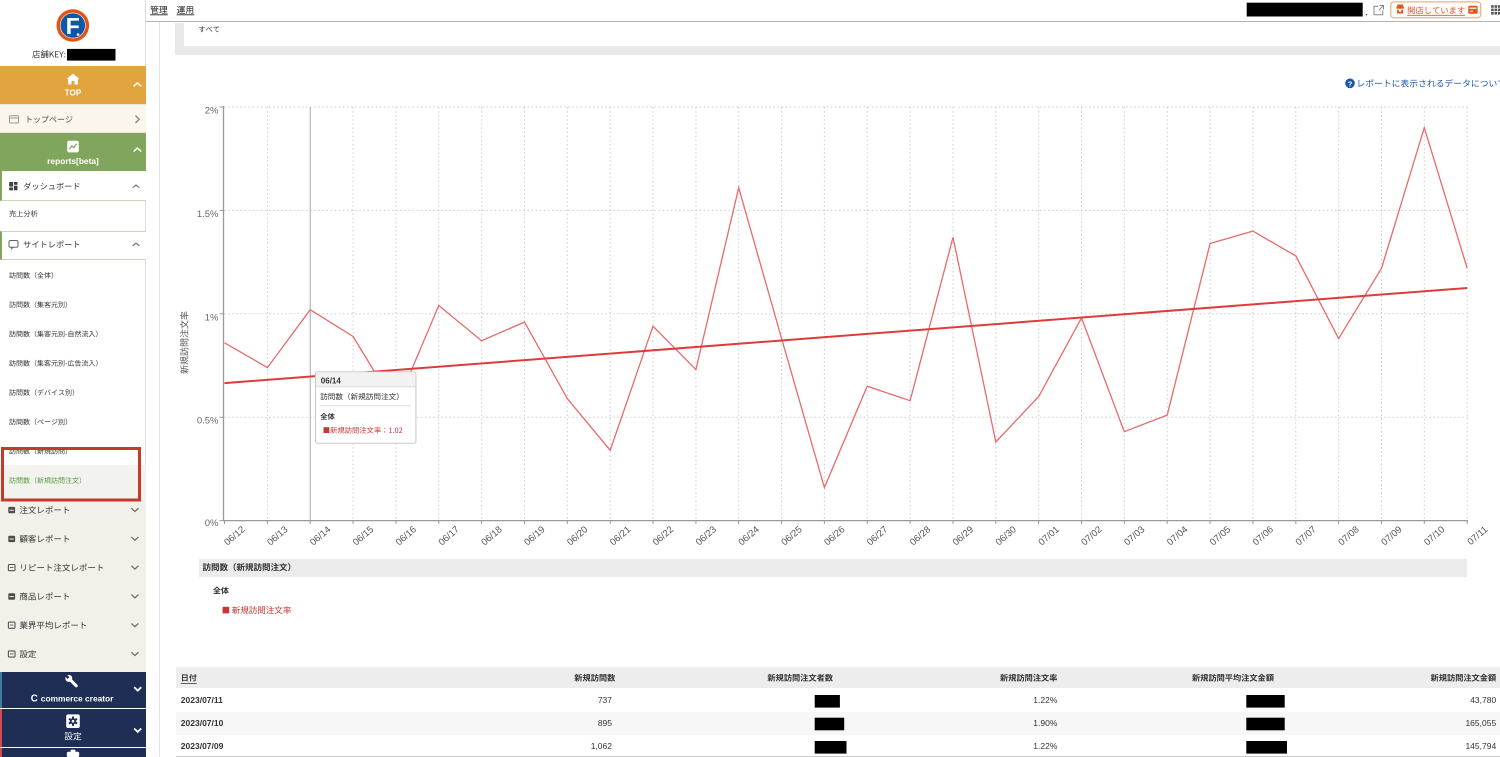  What do you see at coordinates (1049, 536) in the screenshot?
I see `svg-text: 07/01` at bounding box center [1049, 536].